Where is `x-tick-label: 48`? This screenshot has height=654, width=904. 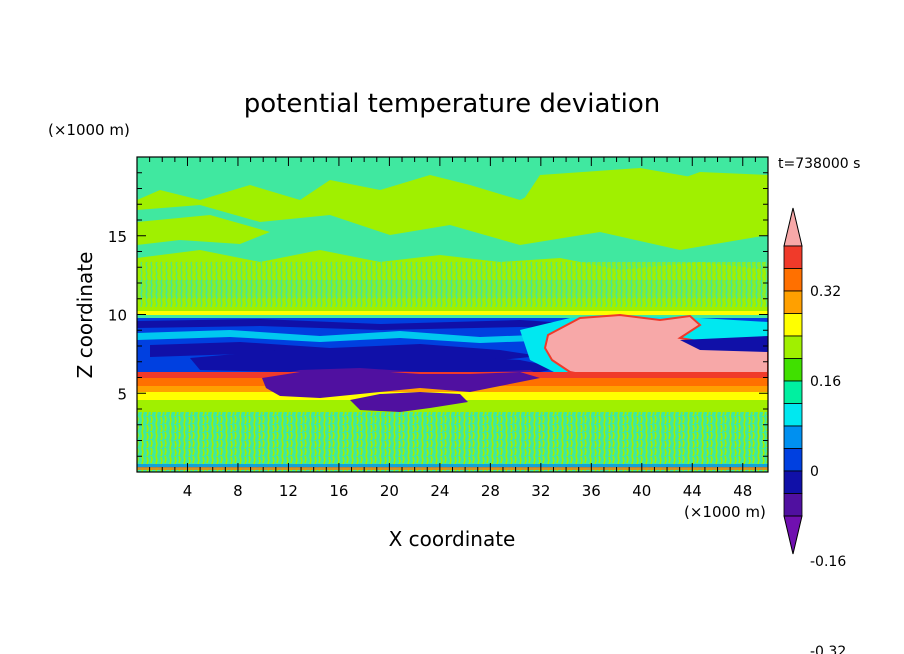
x-tick-label: 48 is located at coordinates (742, 491).